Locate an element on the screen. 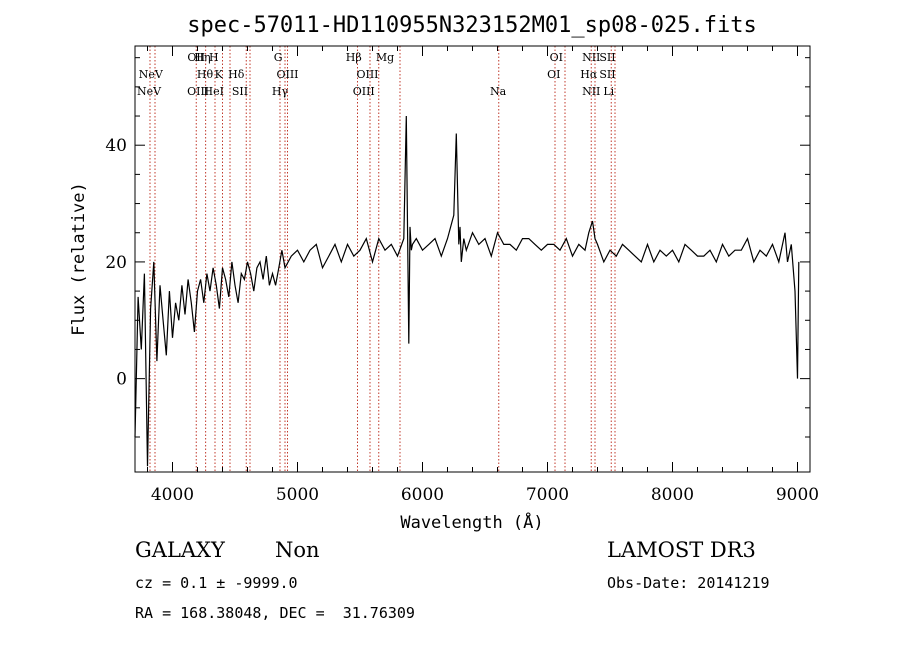  line-label-26: Li is located at coordinates (608, 91).